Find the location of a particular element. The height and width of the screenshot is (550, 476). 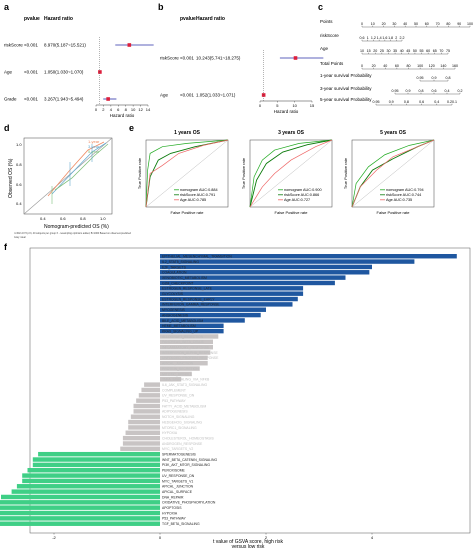

gsva-bar-label: TGF_BETA_SIGNALING is located at coordinates (181, 524).